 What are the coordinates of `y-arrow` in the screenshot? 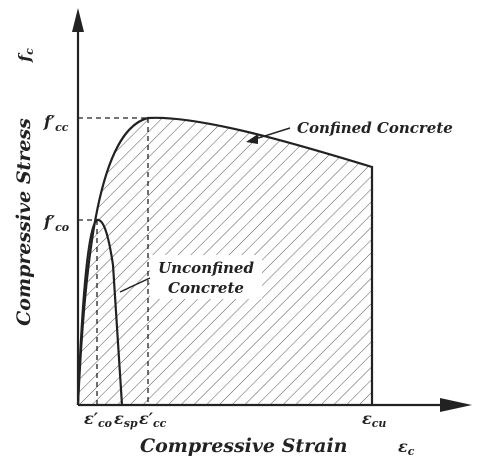 It's located at (78, 20).